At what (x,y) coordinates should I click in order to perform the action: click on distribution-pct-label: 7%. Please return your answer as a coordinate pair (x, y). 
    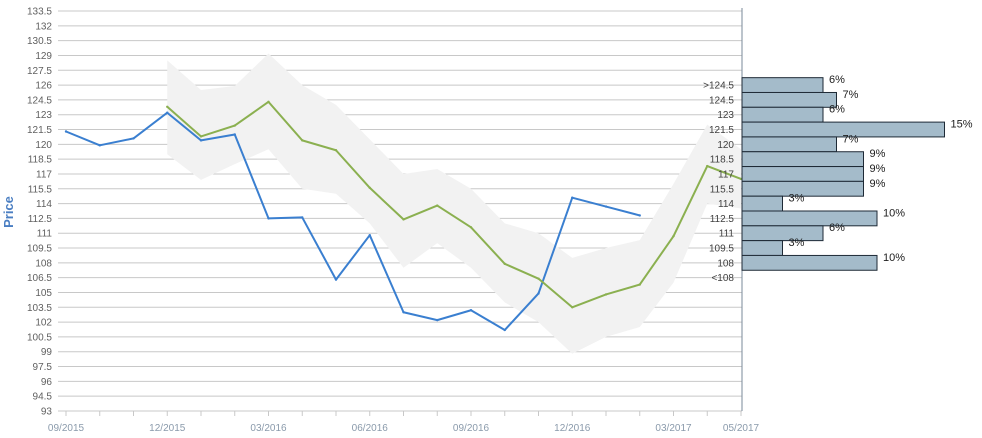
    Looking at the image, I should click on (851, 139).